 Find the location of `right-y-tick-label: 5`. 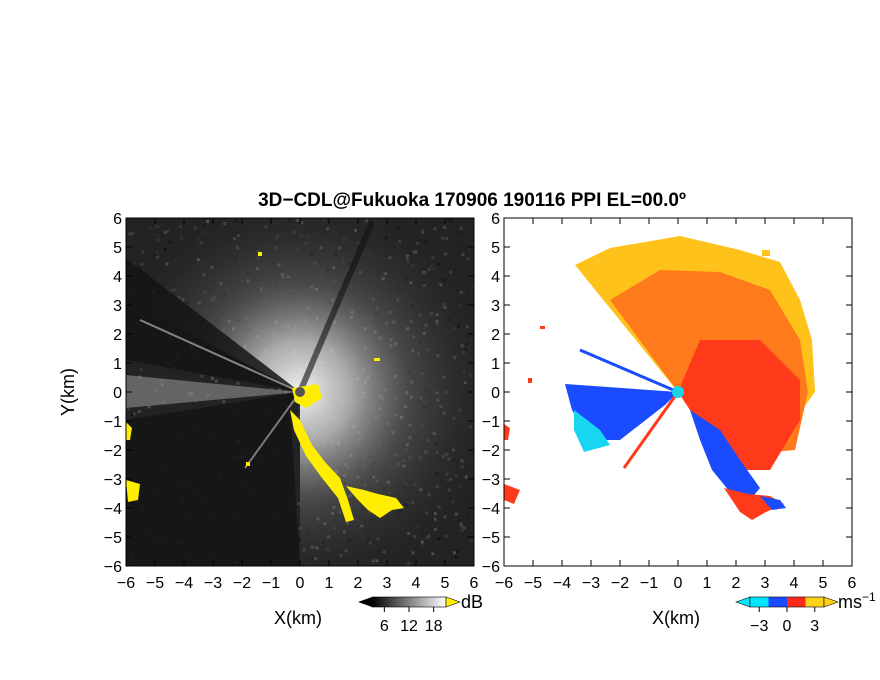

right-y-tick-label: 5 is located at coordinates (495, 248).